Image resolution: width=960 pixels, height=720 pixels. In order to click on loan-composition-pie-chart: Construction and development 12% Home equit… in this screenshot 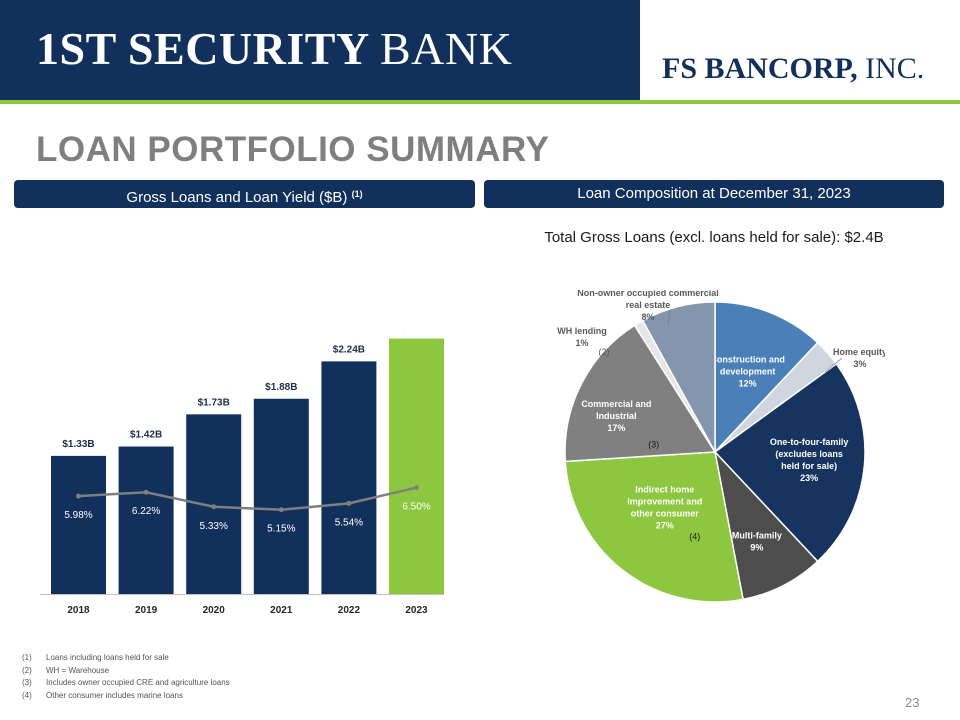, I will do `click(721, 446)`.